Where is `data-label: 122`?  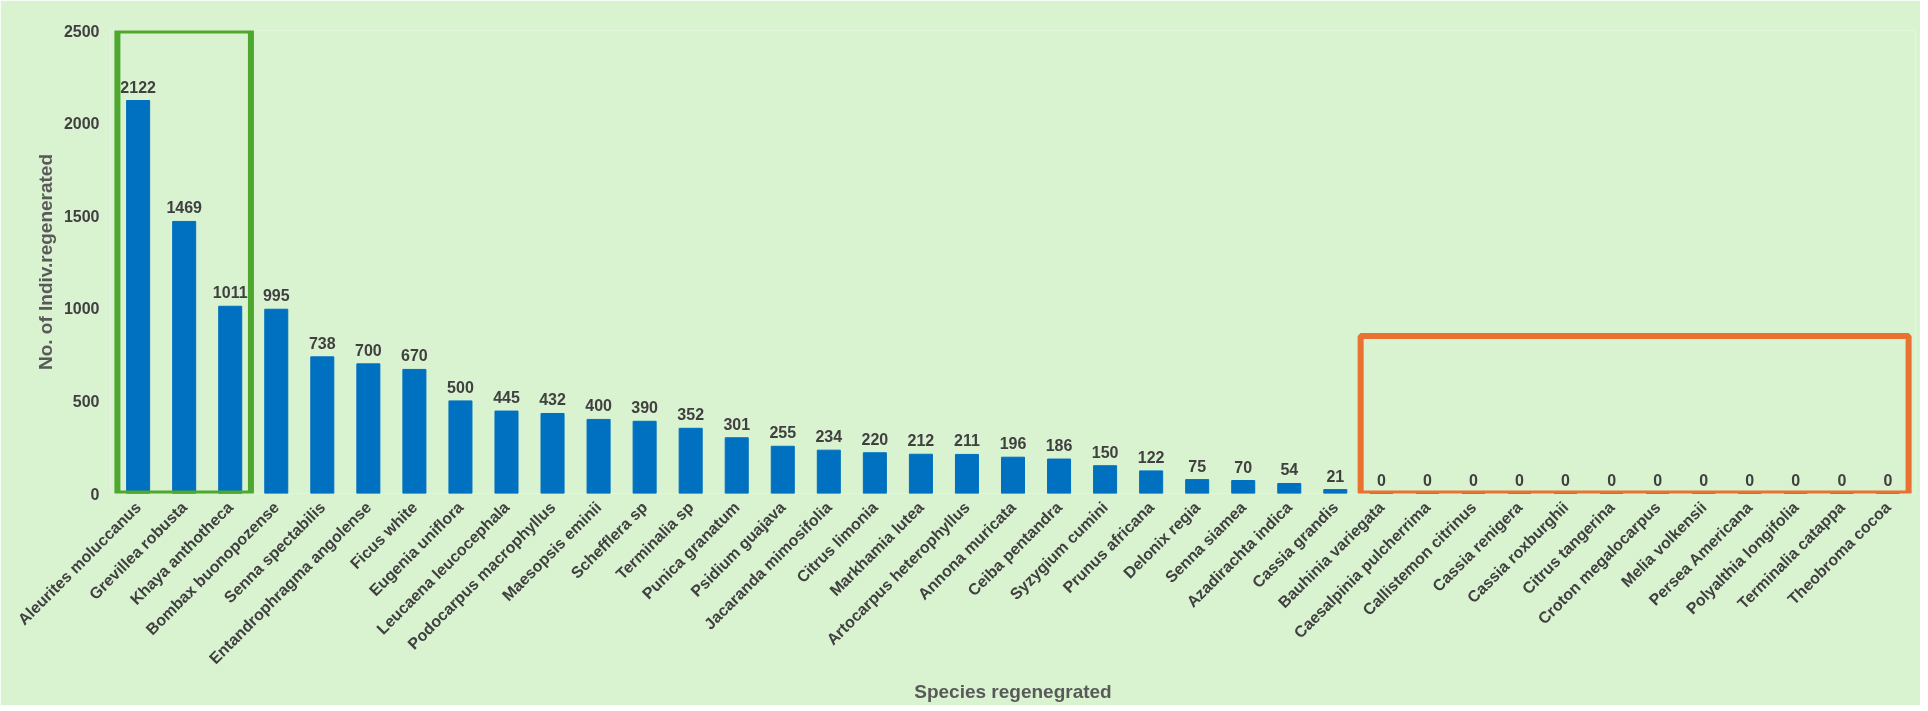 data-label: 122 is located at coordinates (1151, 457).